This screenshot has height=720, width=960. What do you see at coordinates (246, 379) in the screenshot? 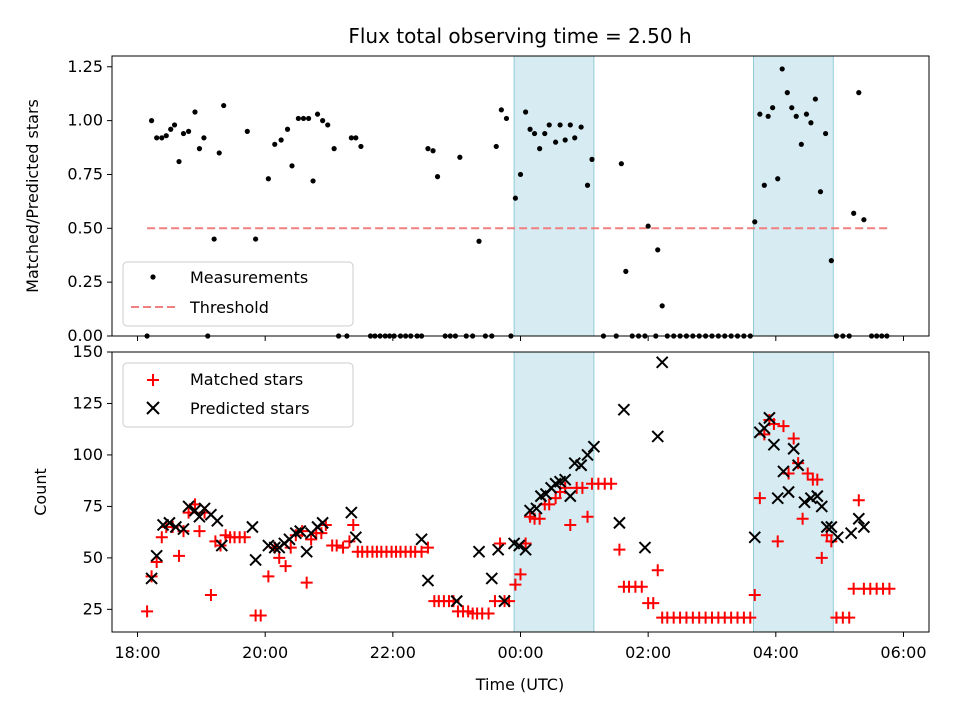
I see `legend-matched-label: Matched stars` at bounding box center [246, 379].